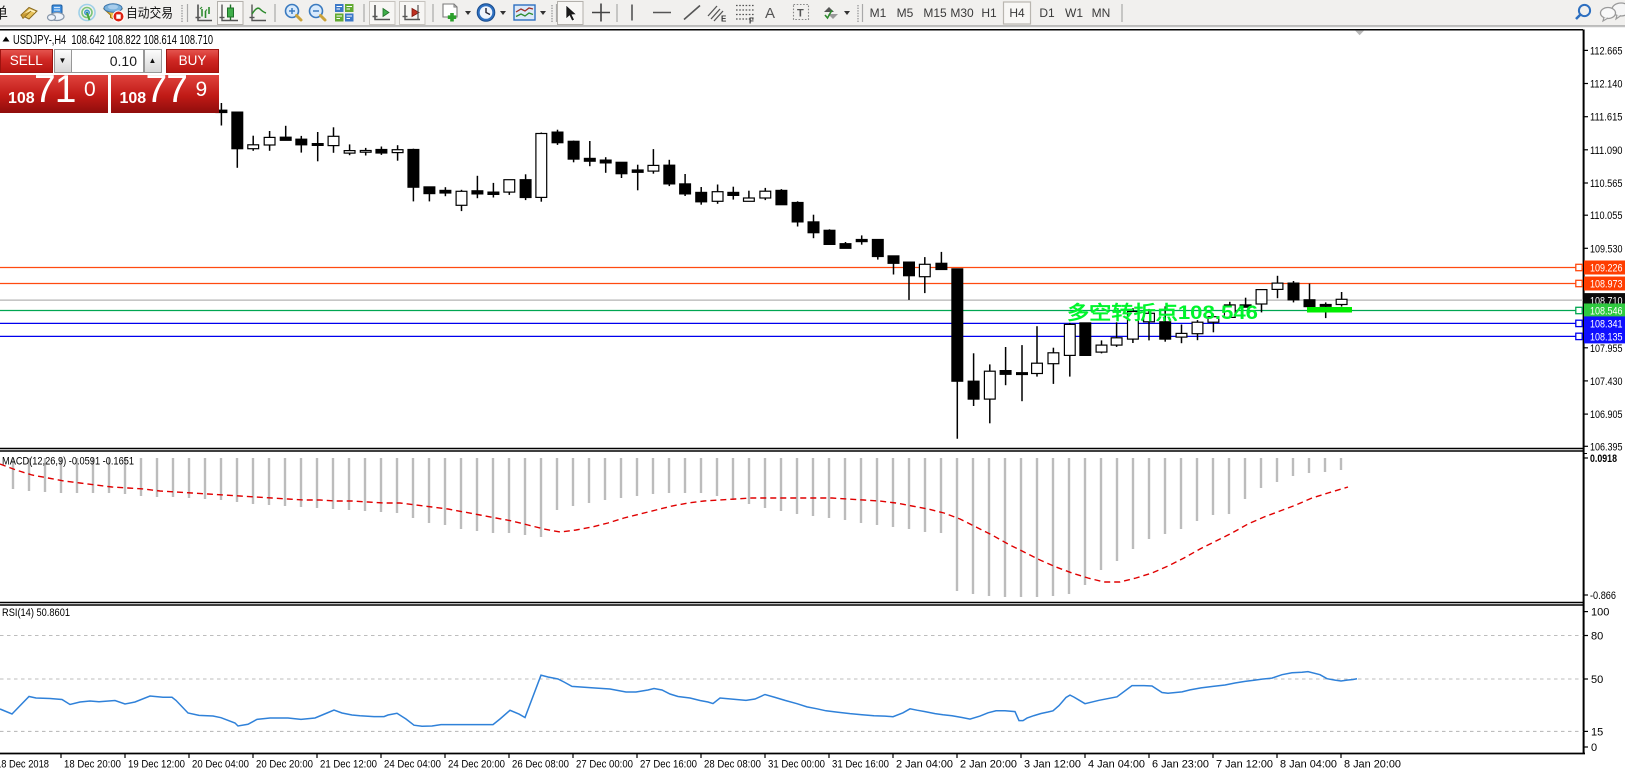 This screenshot has height=774, width=1625. I want to click on svg-text: 自动交易, so click(149, 13).